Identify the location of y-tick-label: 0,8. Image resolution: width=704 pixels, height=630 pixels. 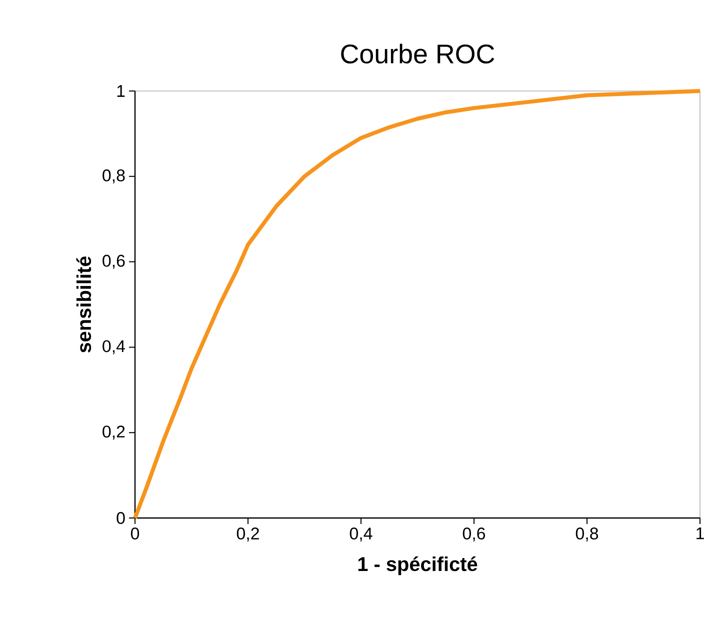
(113, 176).